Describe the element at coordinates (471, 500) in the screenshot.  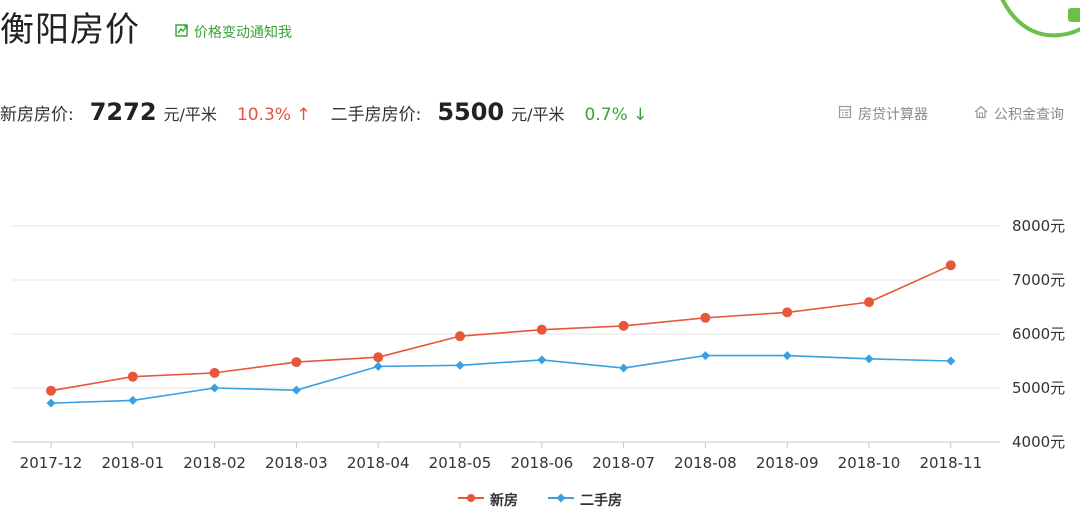
I see `legend-new-marker` at that location.